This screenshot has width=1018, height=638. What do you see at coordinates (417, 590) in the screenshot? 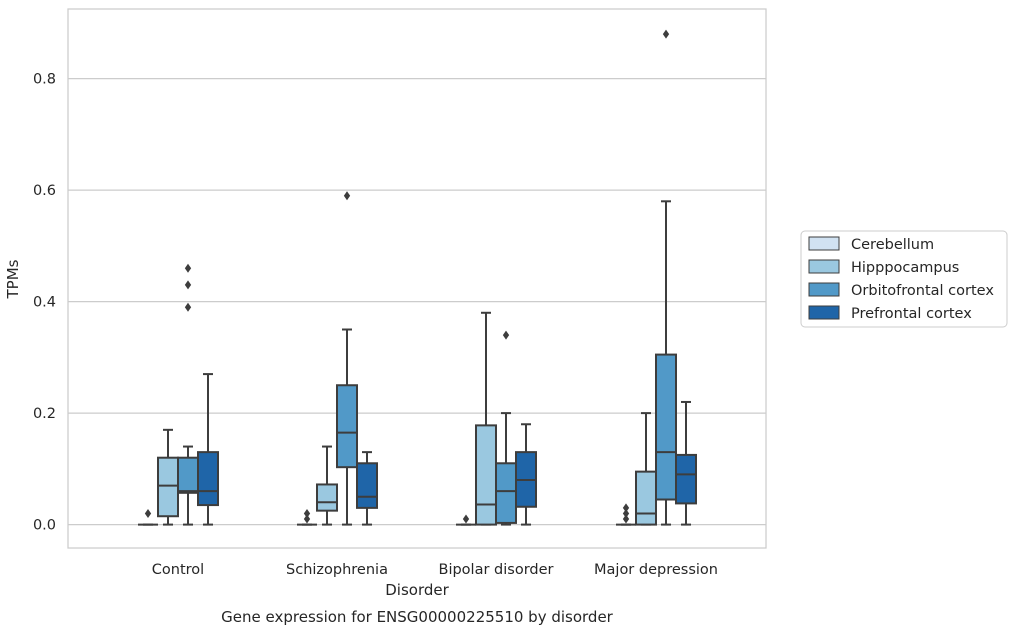
I see `x-axis-label: Disorder` at bounding box center [417, 590].